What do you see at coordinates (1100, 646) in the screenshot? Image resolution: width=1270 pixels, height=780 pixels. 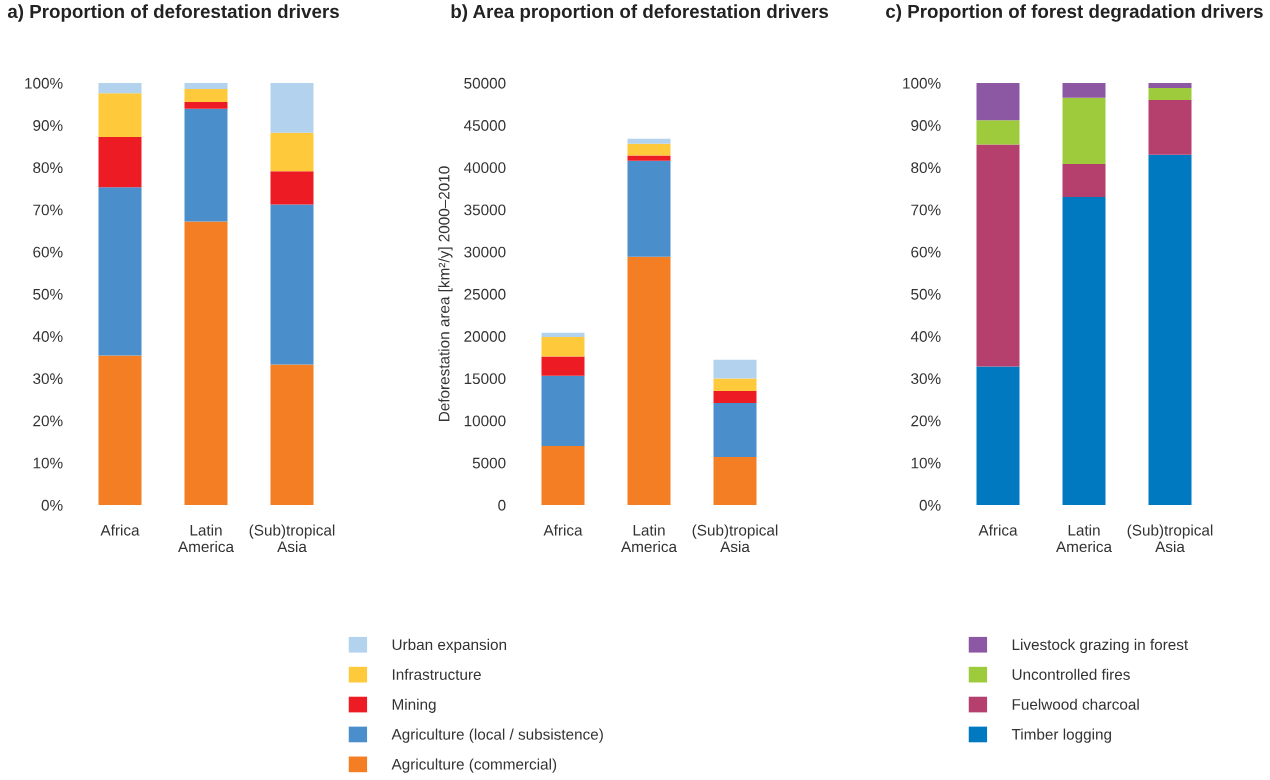 I see `legend-label: Livestock grazing in forest` at bounding box center [1100, 646].